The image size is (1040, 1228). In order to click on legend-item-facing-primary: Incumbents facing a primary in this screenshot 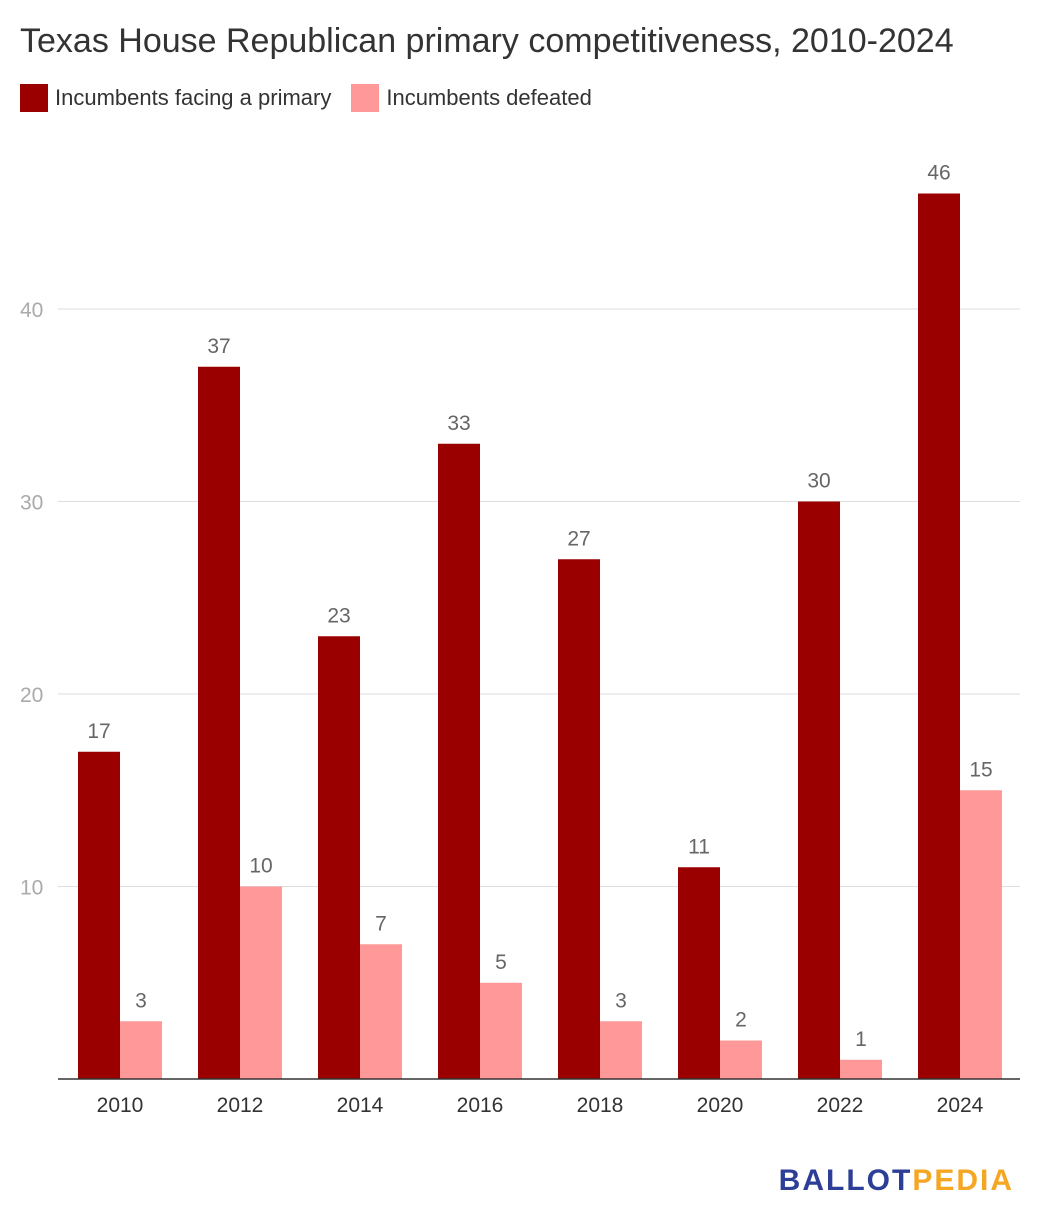, I will do `click(175, 98)`.